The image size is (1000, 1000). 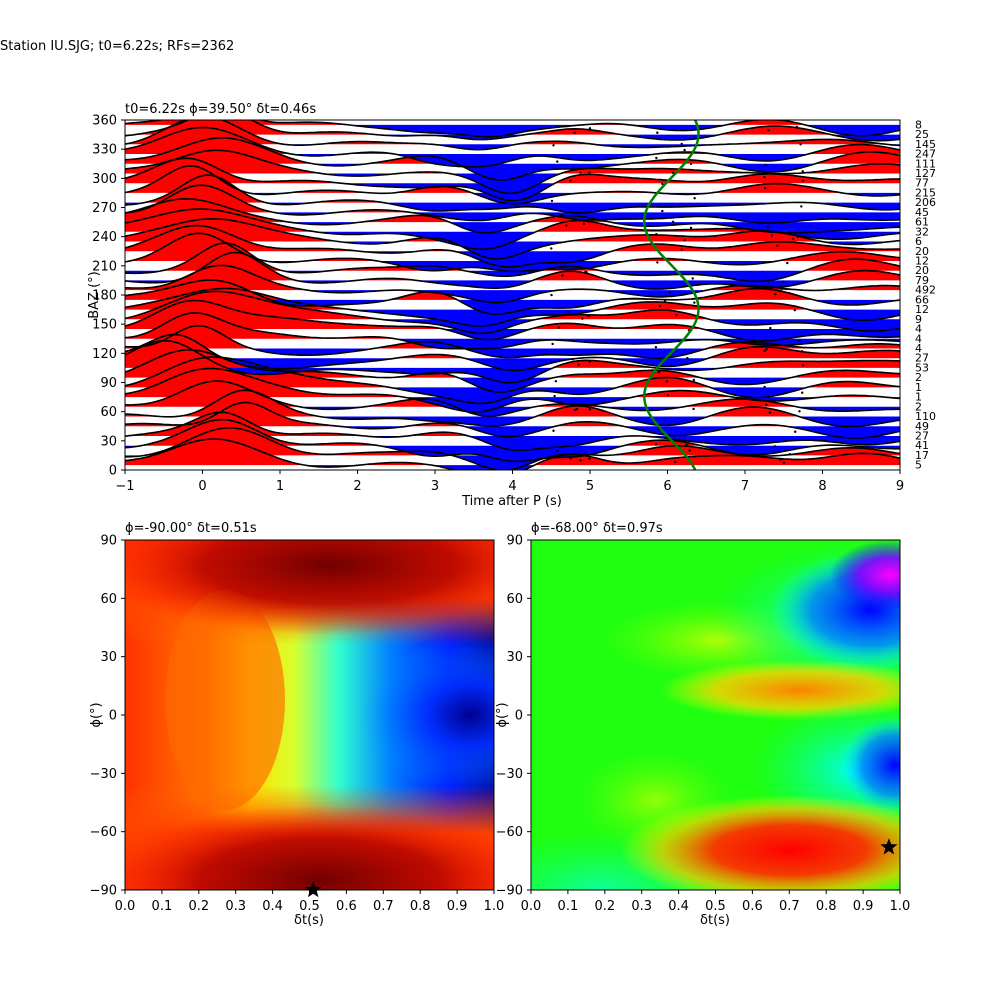 What do you see at coordinates (531, 906) in the screenshot?
I see `grid-right-x-tick-label: 0.0` at bounding box center [531, 906].